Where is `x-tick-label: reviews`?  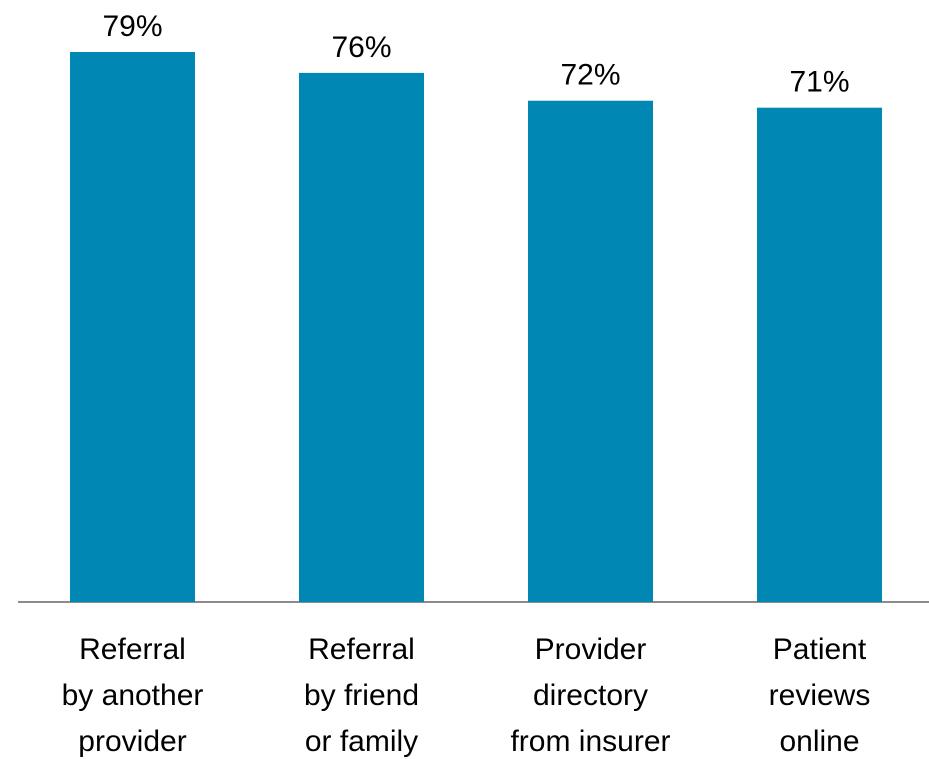 x-tick-label: reviews is located at coordinates (820, 695).